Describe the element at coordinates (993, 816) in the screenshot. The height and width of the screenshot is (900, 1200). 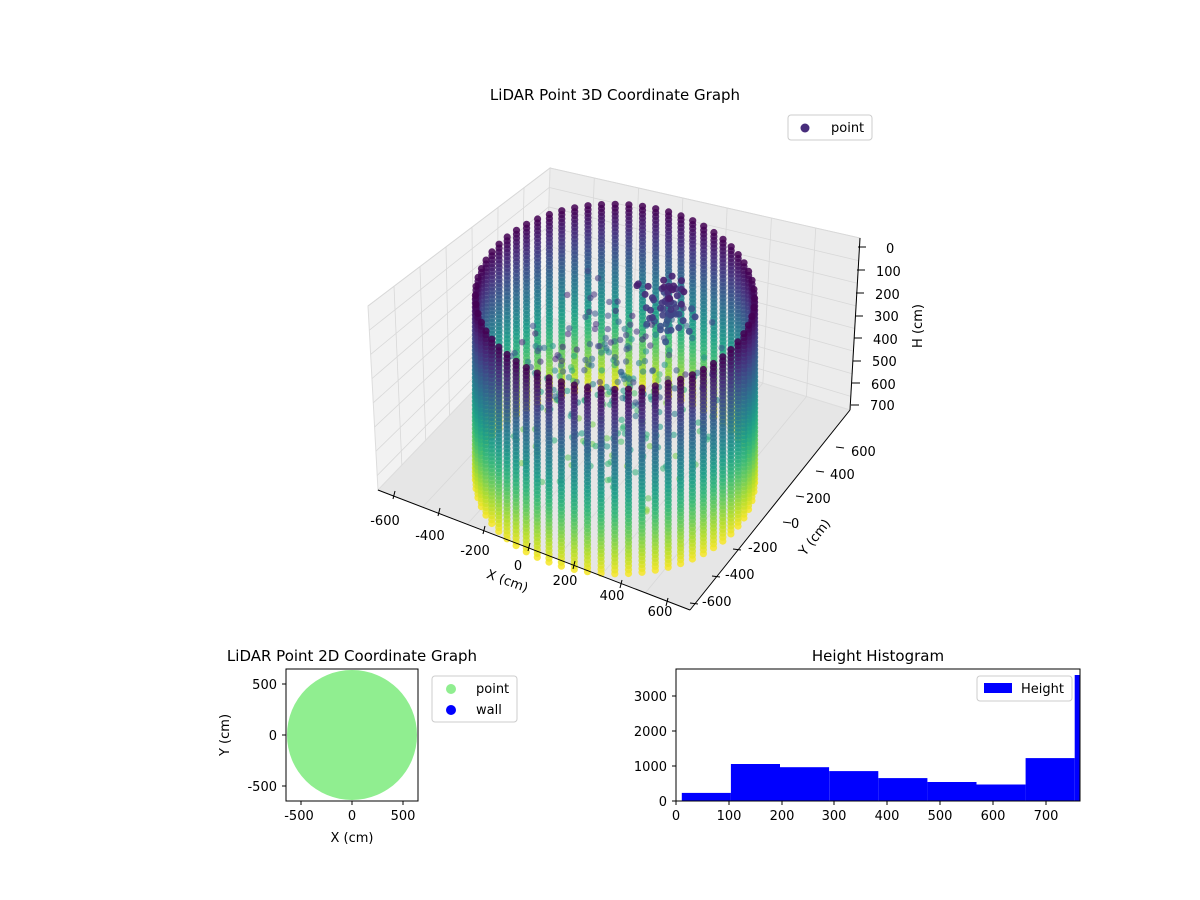
I see `hist-x-tick: 600` at that location.